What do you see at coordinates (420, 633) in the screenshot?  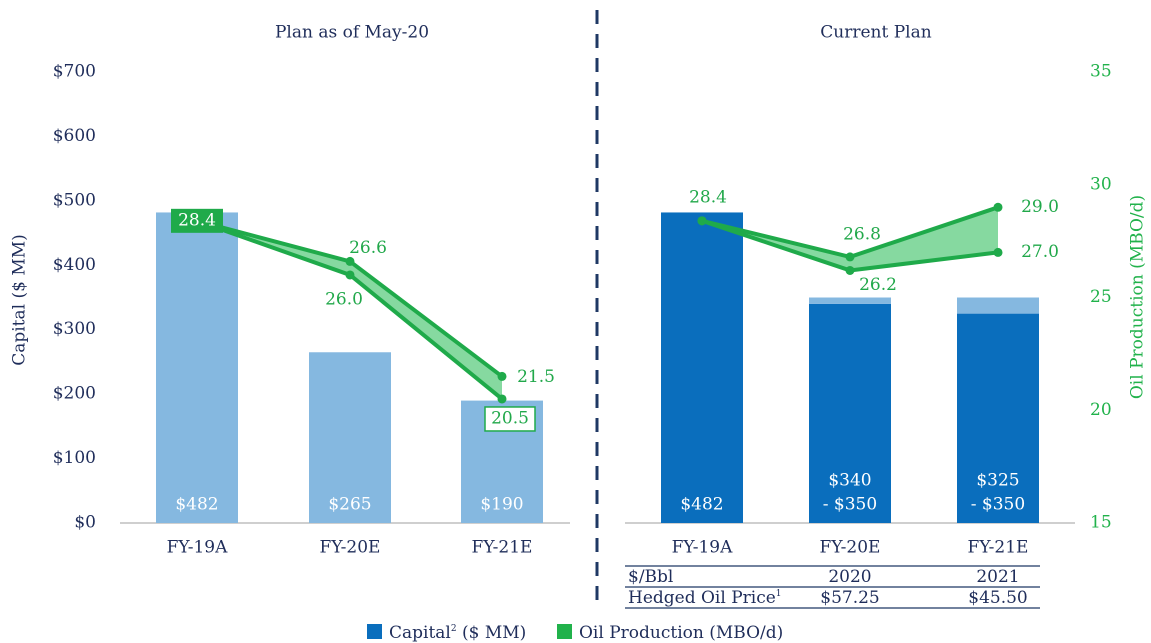 I see `legend-text: Capital` at bounding box center [420, 633].